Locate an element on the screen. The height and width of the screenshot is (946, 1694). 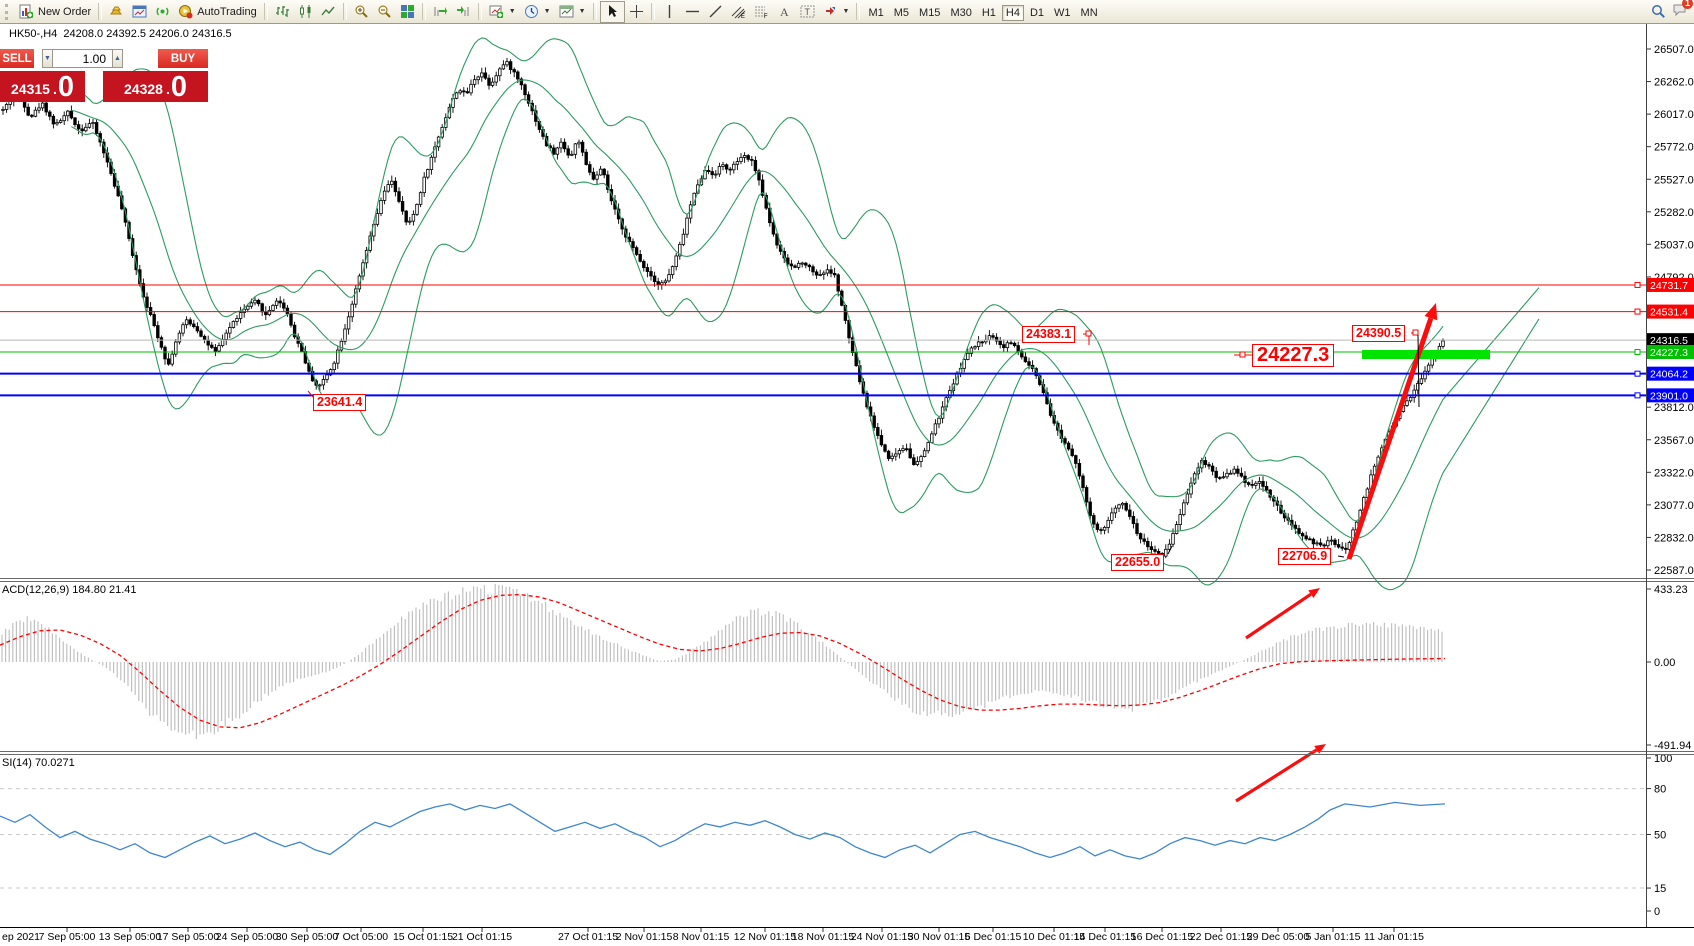
gold-icon is located at coordinates (116, 10).